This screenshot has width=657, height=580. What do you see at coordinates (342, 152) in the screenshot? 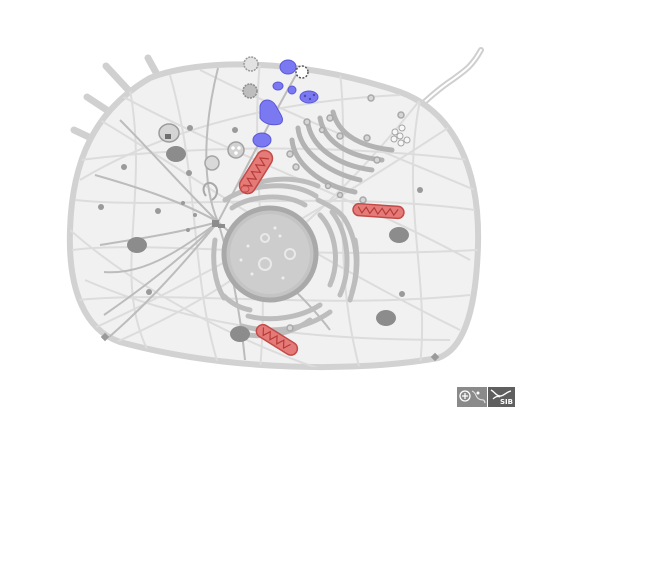
I see `golgi-apparatus` at bounding box center [342, 152].